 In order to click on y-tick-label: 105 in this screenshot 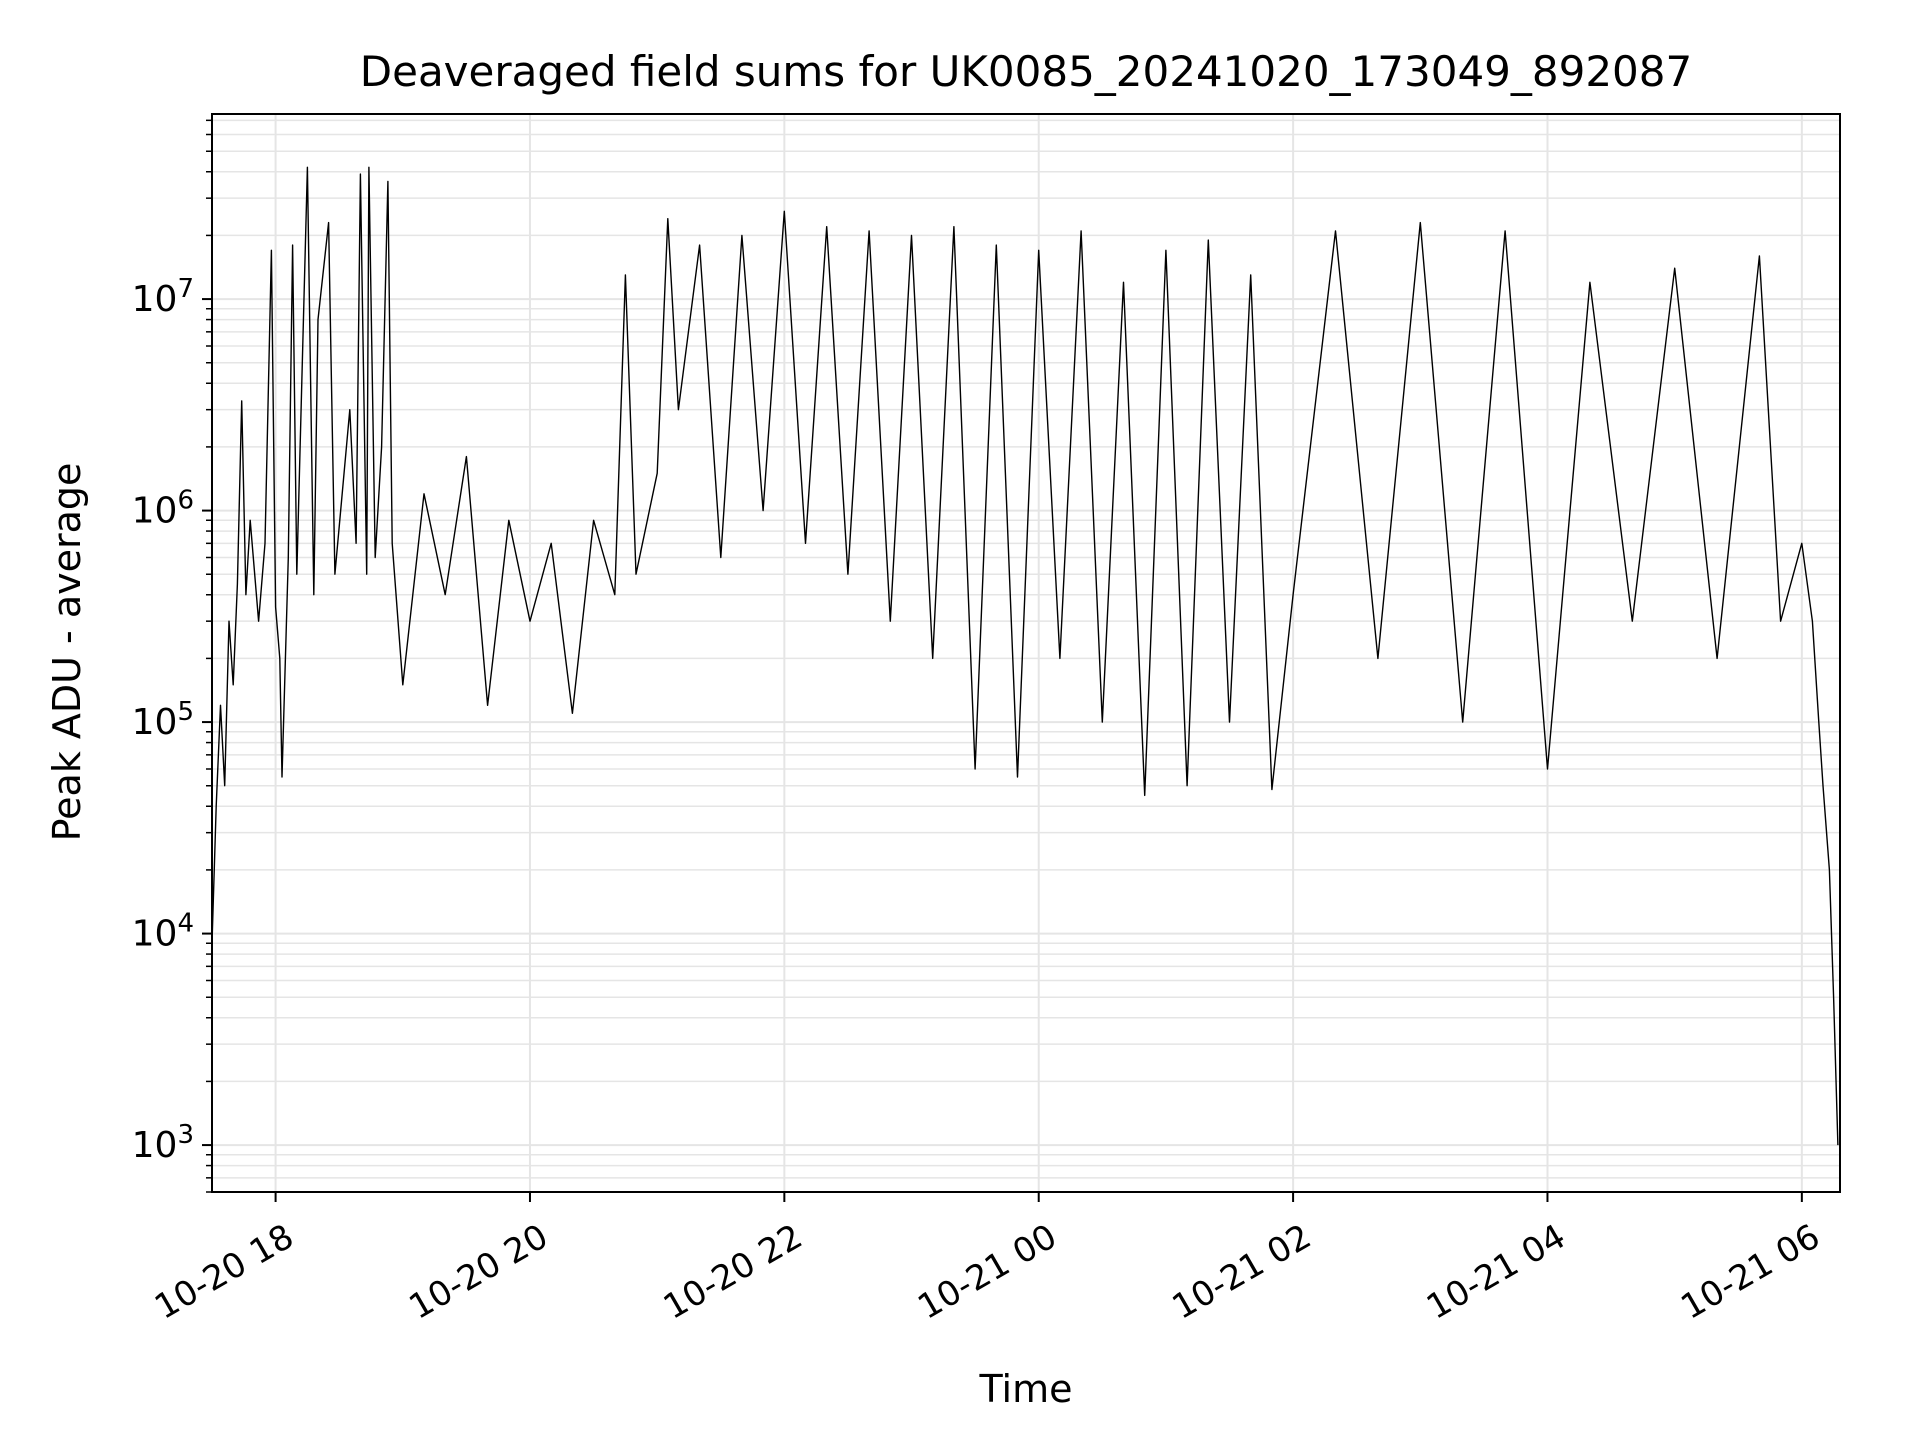, I will do `click(163, 720)`.